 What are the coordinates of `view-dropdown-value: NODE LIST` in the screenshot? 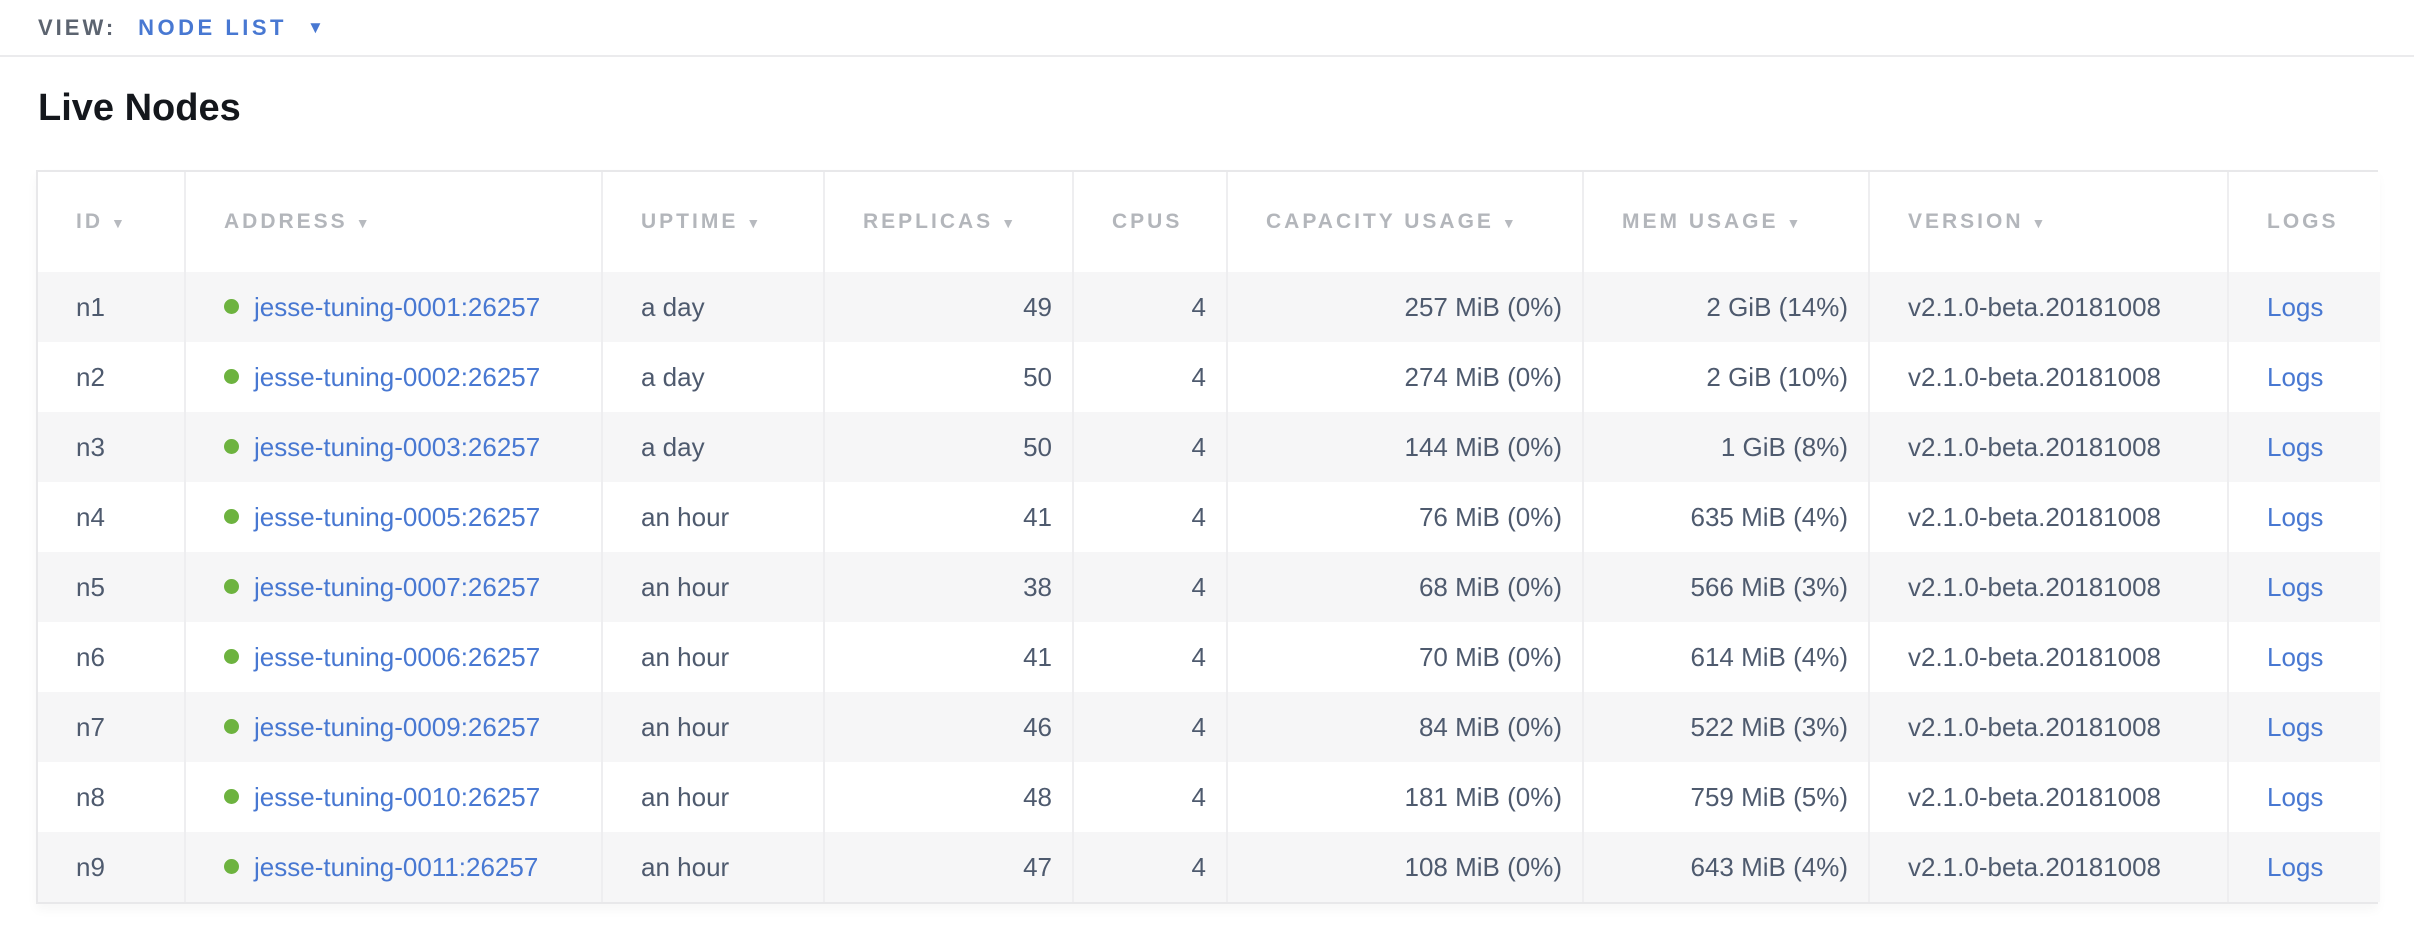 It's located at (212, 27).